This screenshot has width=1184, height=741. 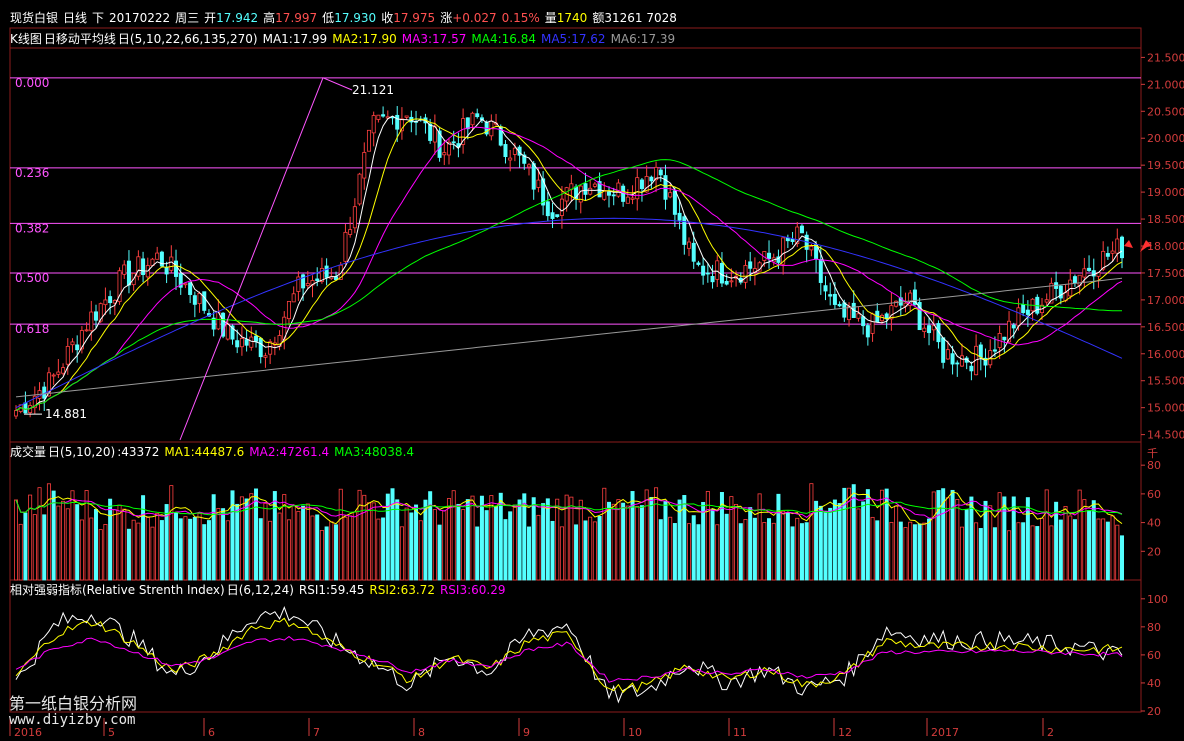 What do you see at coordinates (32, 278) in the screenshot?
I see `fib-level-label: 0.500` at bounding box center [32, 278].